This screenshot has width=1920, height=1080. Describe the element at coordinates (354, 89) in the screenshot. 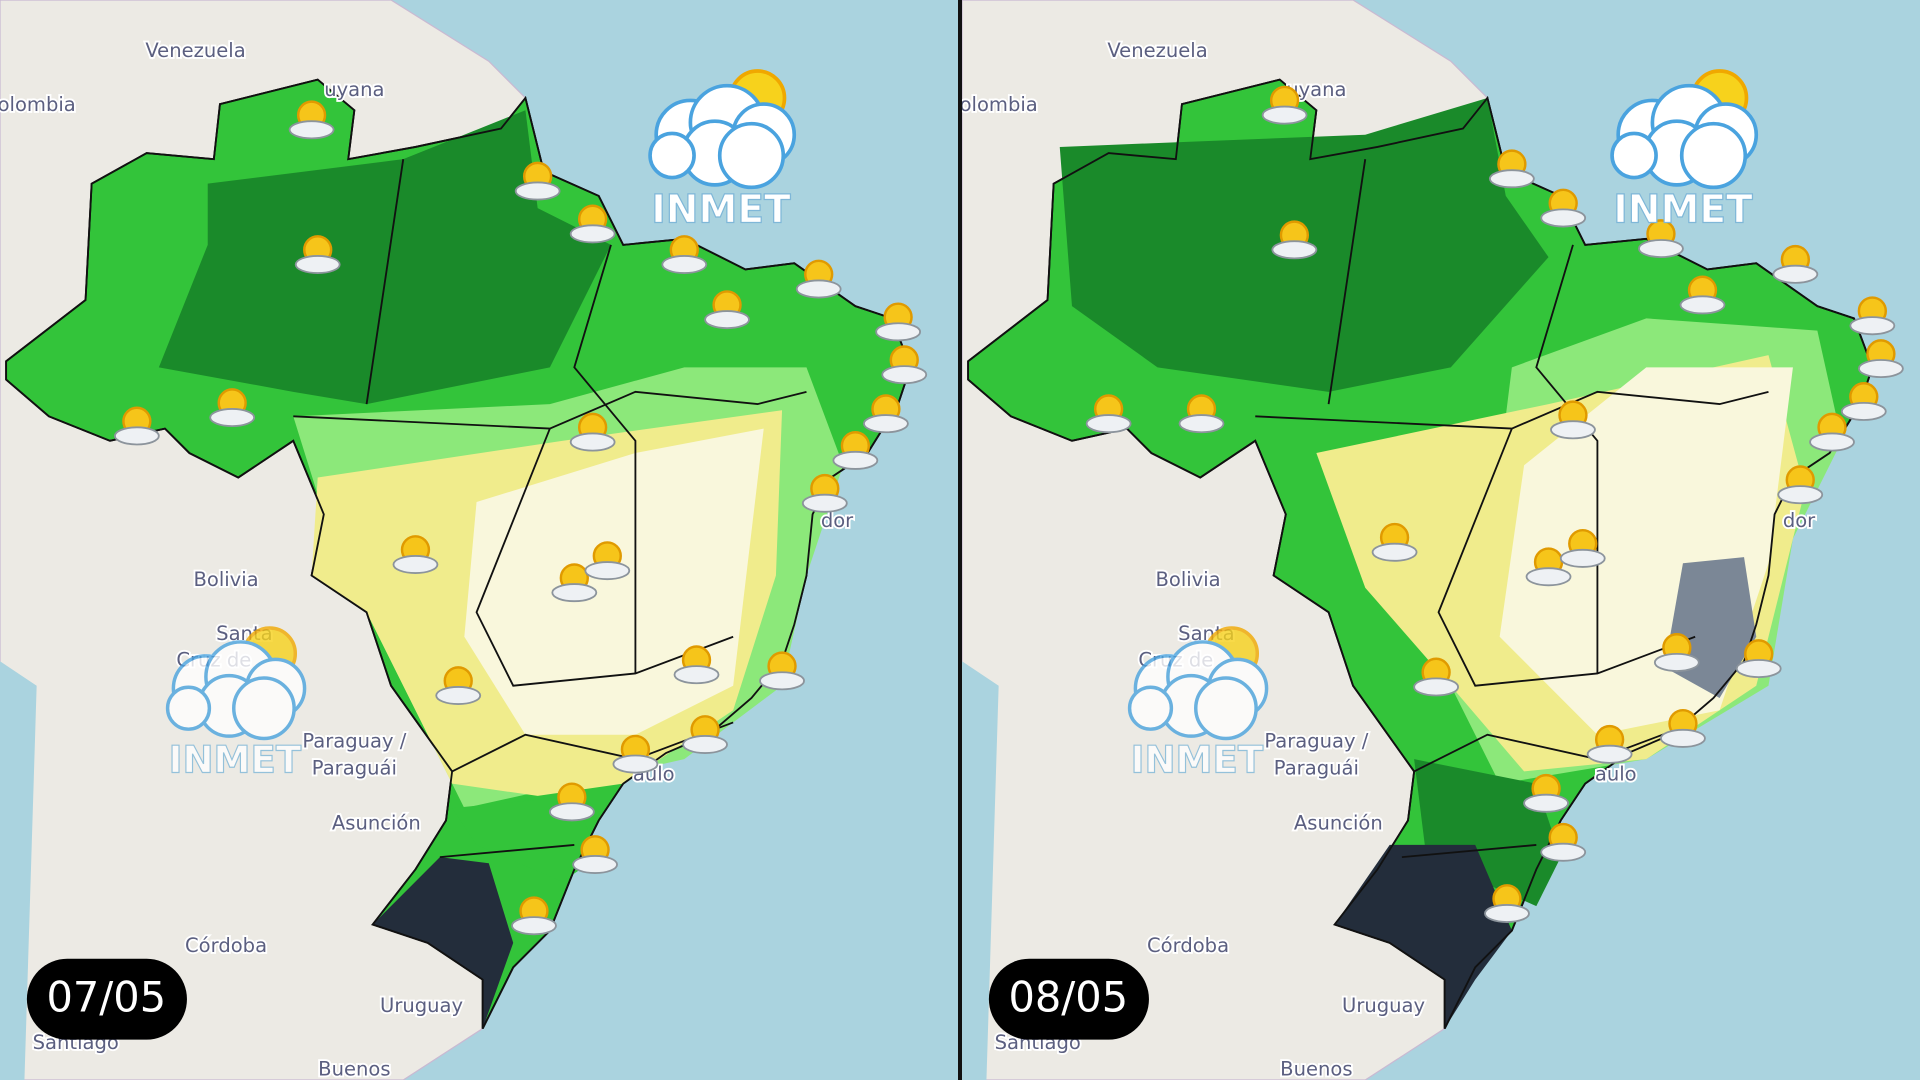

I see `map-label: uyana` at that location.